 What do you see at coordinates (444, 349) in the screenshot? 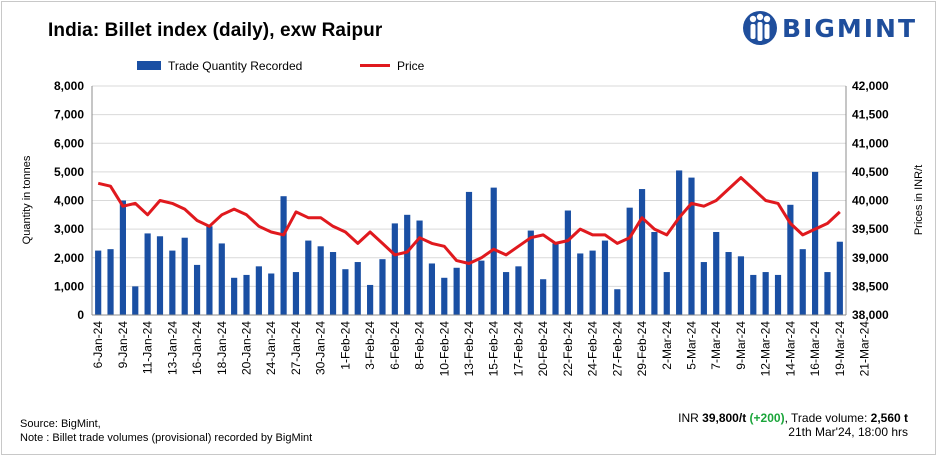
I see `x-tick-label: 10-Feb-24` at bounding box center [444, 349].